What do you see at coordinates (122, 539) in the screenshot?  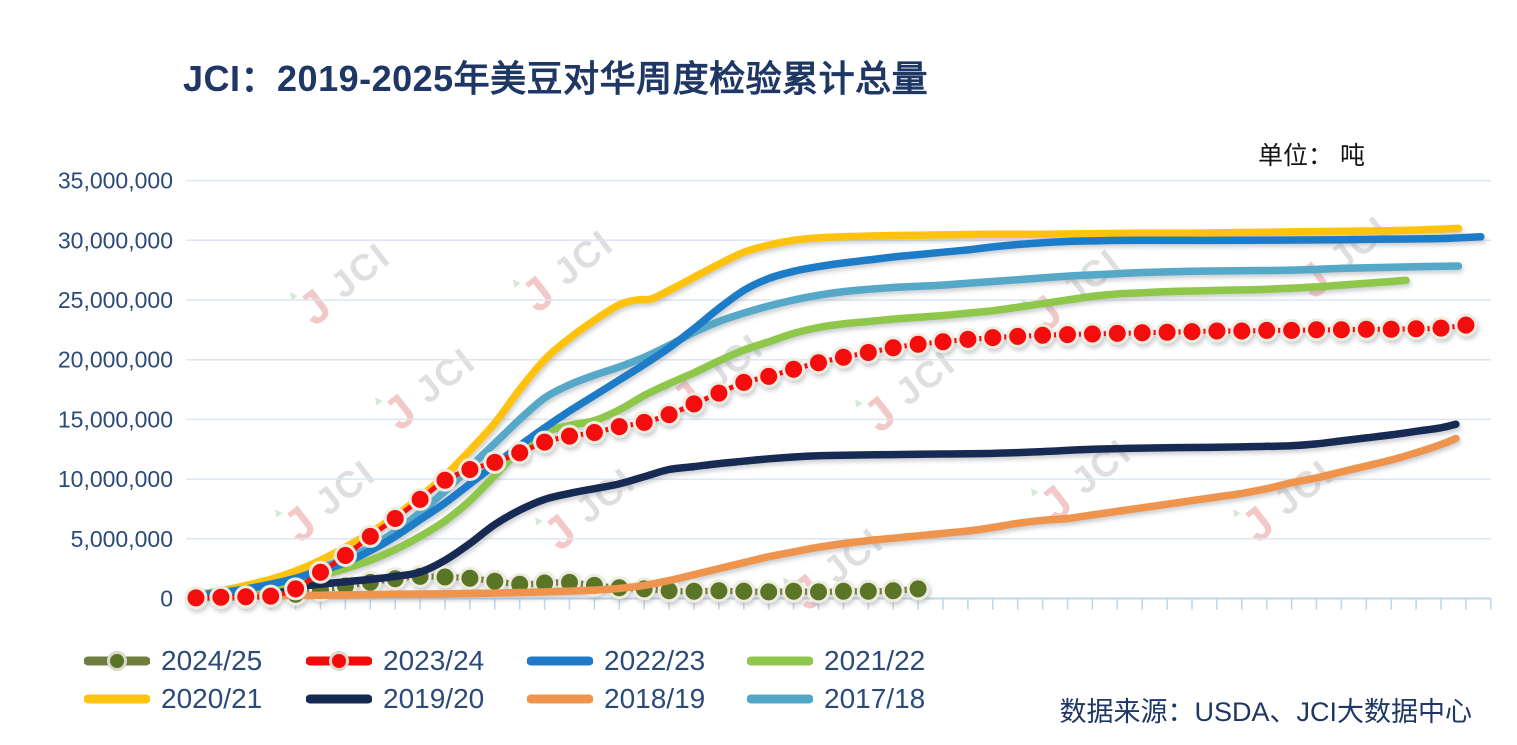 I see `y-axis-label: 5,000,000` at bounding box center [122, 539].